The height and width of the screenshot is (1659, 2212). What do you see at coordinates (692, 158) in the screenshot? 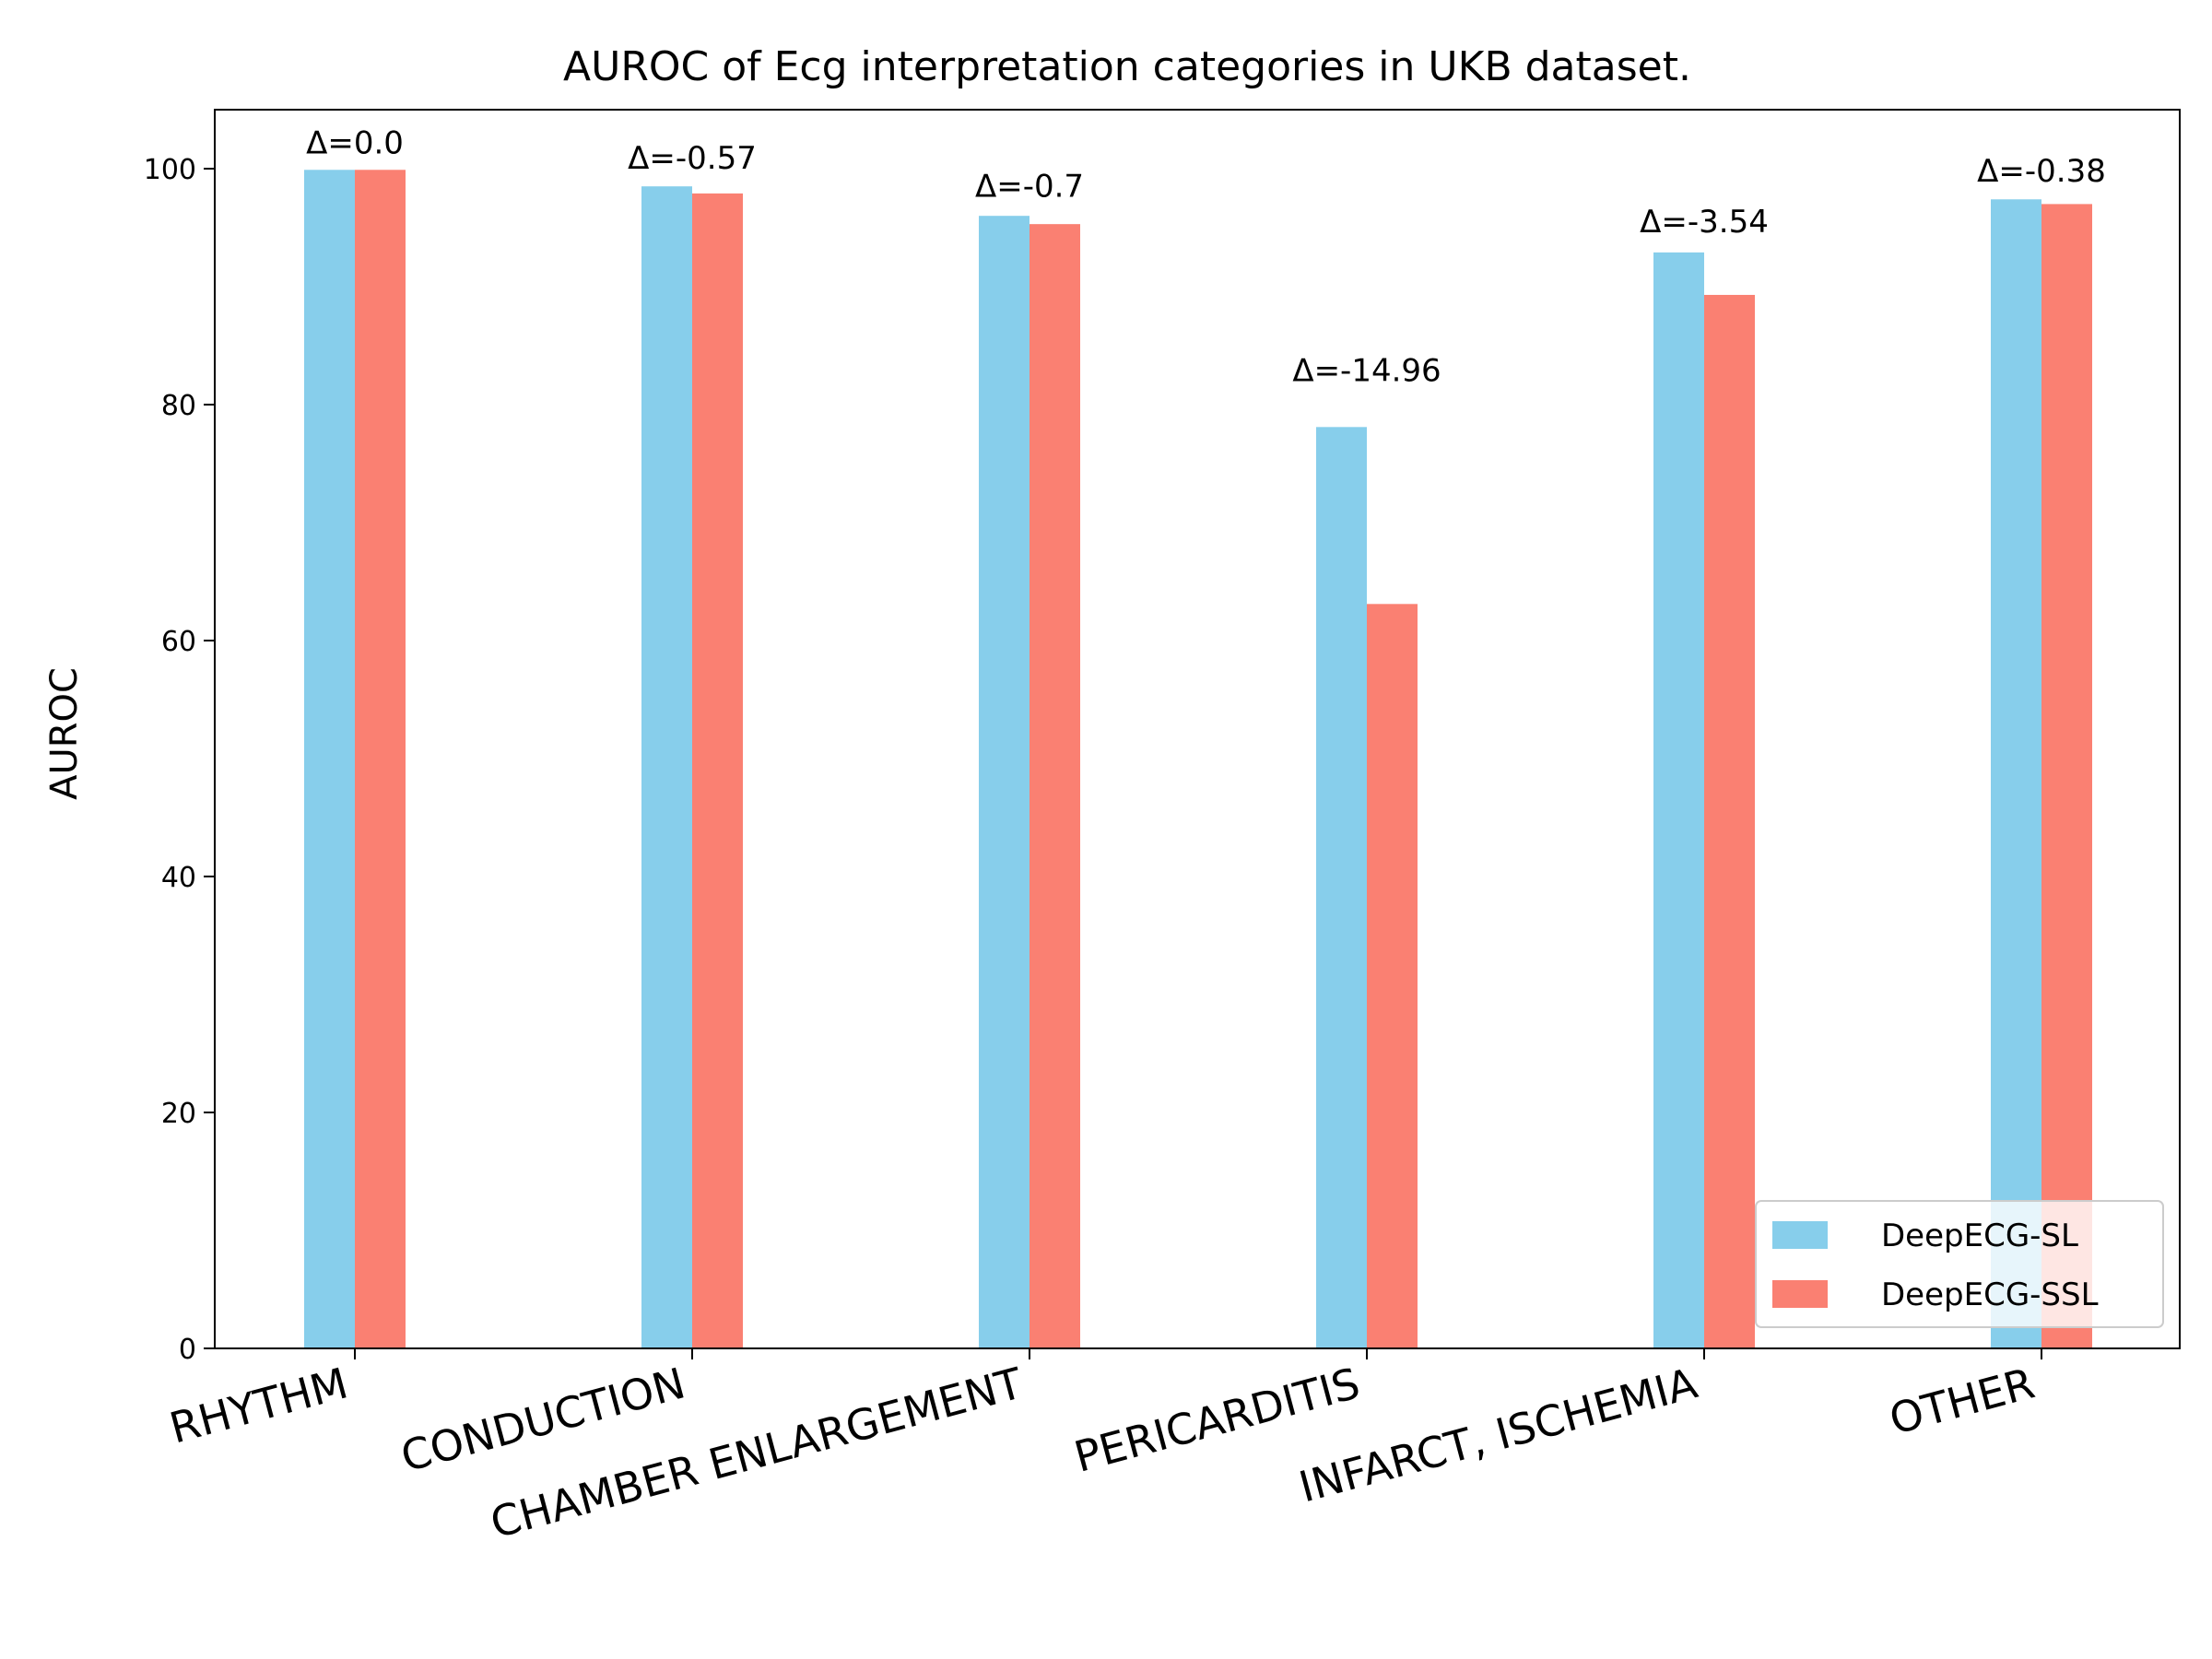
I see `delta-annotation-1: Δ=-0.57` at bounding box center [692, 158].